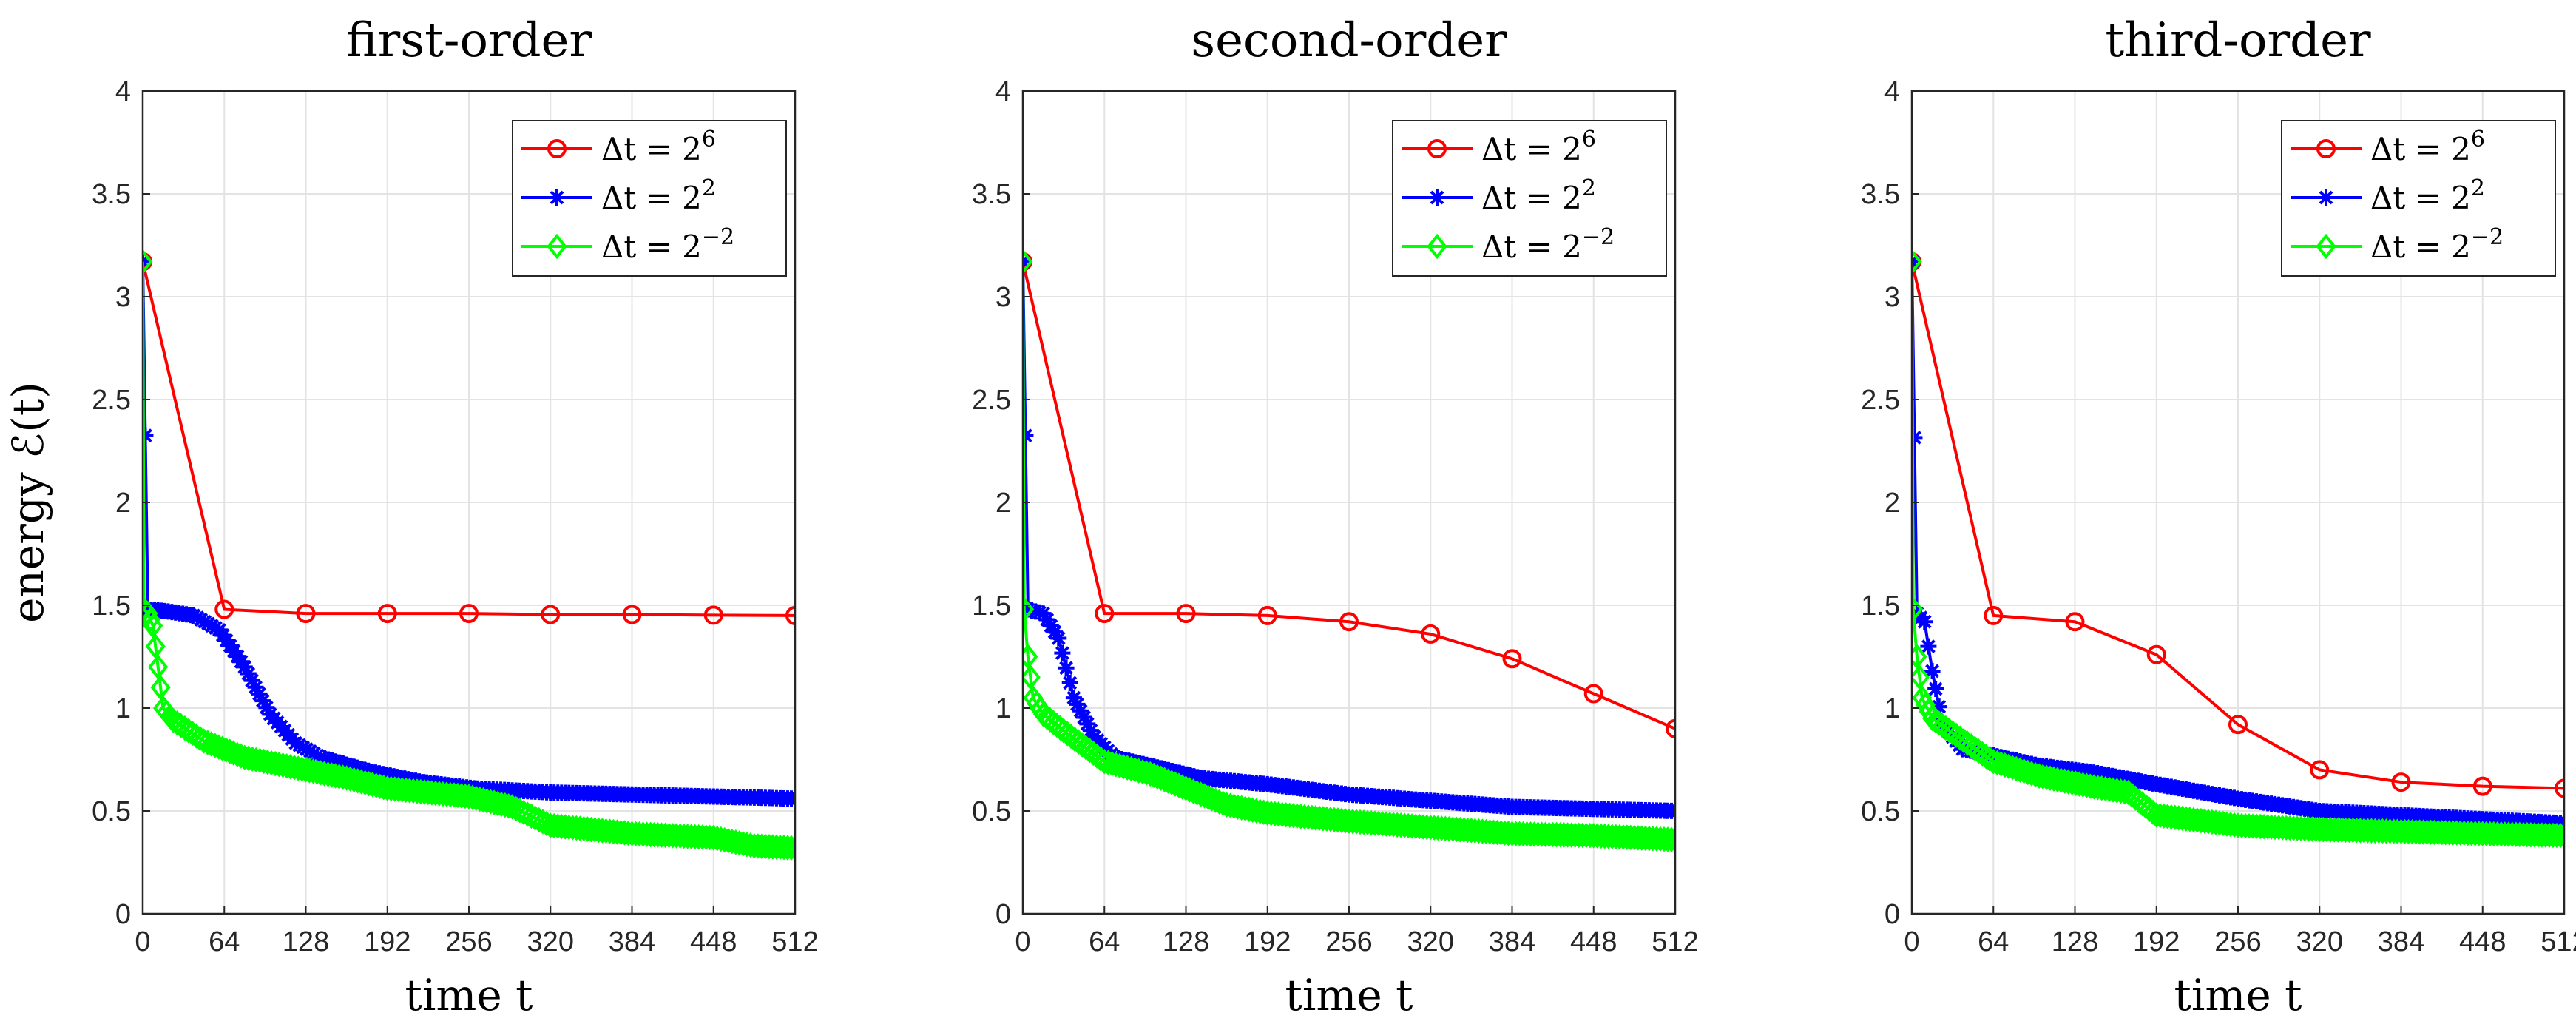  I want to click on y-tick-label: 0, so click(1892, 914).